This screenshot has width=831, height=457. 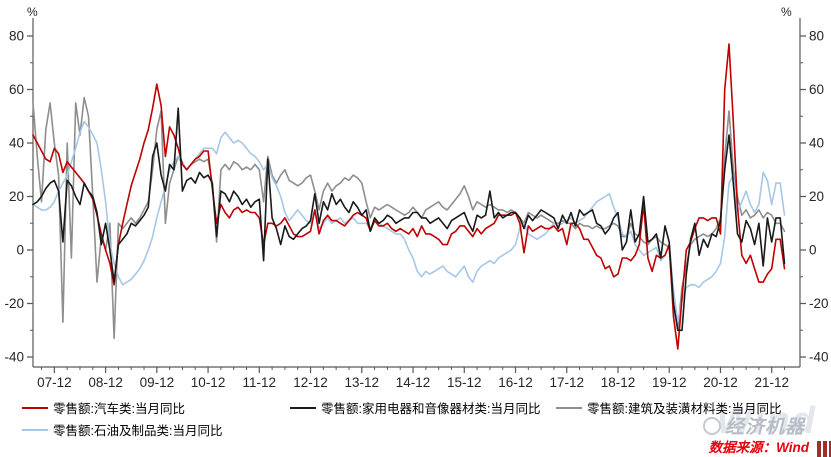 What do you see at coordinates (16, 36) in the screenshot?
I see `y-tick-label-left: 80` at bounding box center [16, 36].